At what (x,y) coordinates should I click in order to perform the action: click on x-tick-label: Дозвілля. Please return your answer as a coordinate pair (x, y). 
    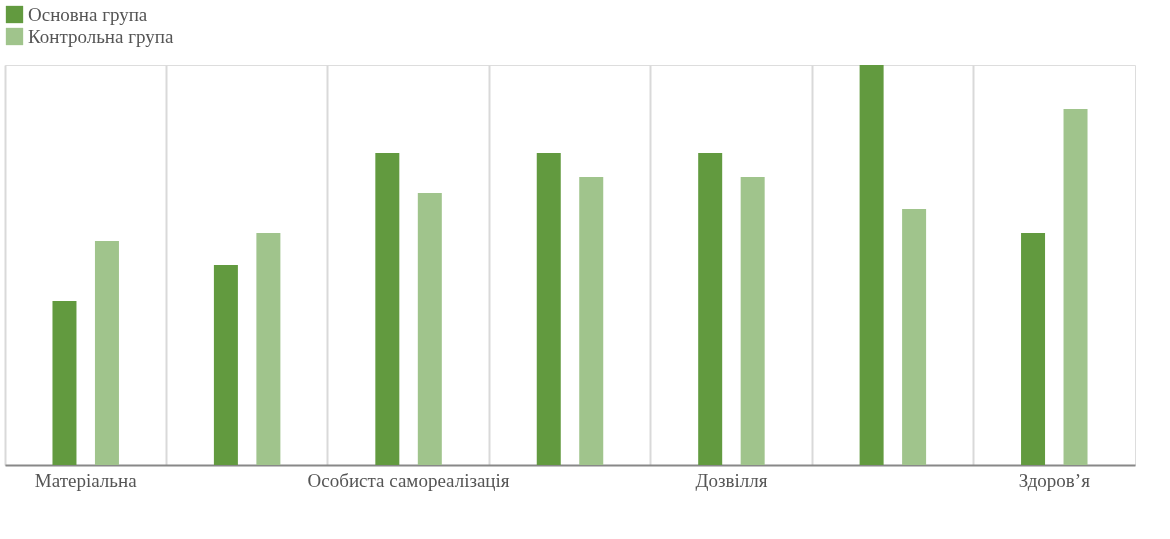
    Looking at the image, I should click on (731, 480).